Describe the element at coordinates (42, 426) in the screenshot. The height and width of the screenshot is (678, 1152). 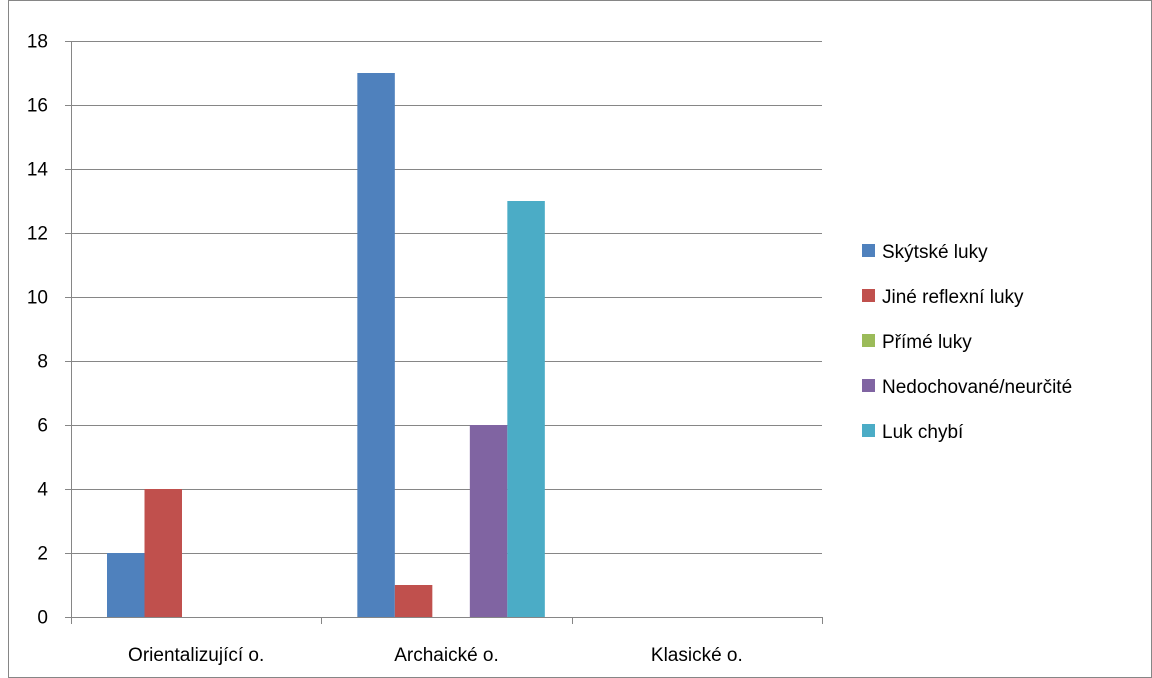
I see `y-tick-label: 6` at that location.